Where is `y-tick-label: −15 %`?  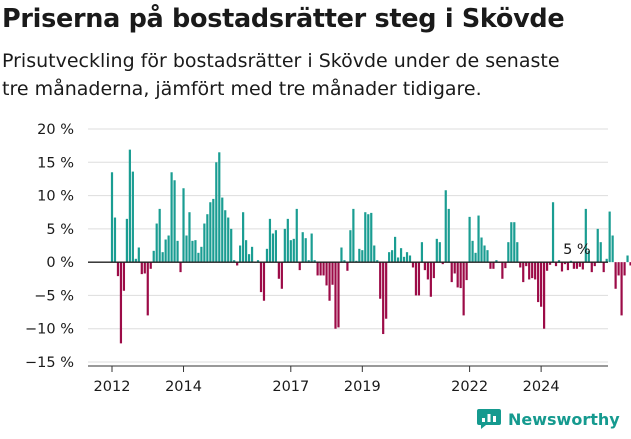 y-tick-label: −15 % is located at coordinates (49, 363).